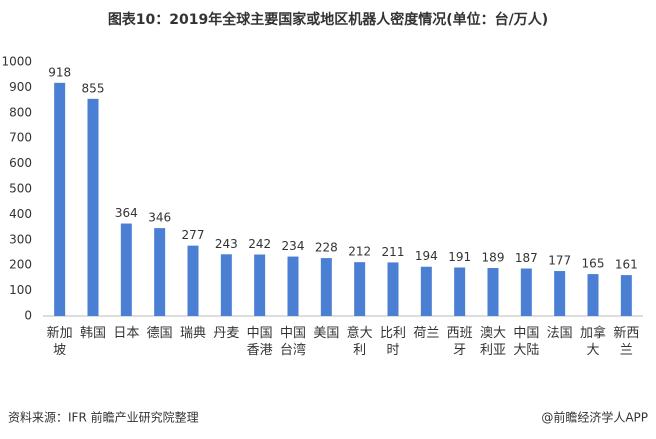 The width and height of the screenshot is (656, 439). What do you see at coordinates (393, 252) in the screenshot?
I see `value-label: 211` at bounding box center [393, 252].